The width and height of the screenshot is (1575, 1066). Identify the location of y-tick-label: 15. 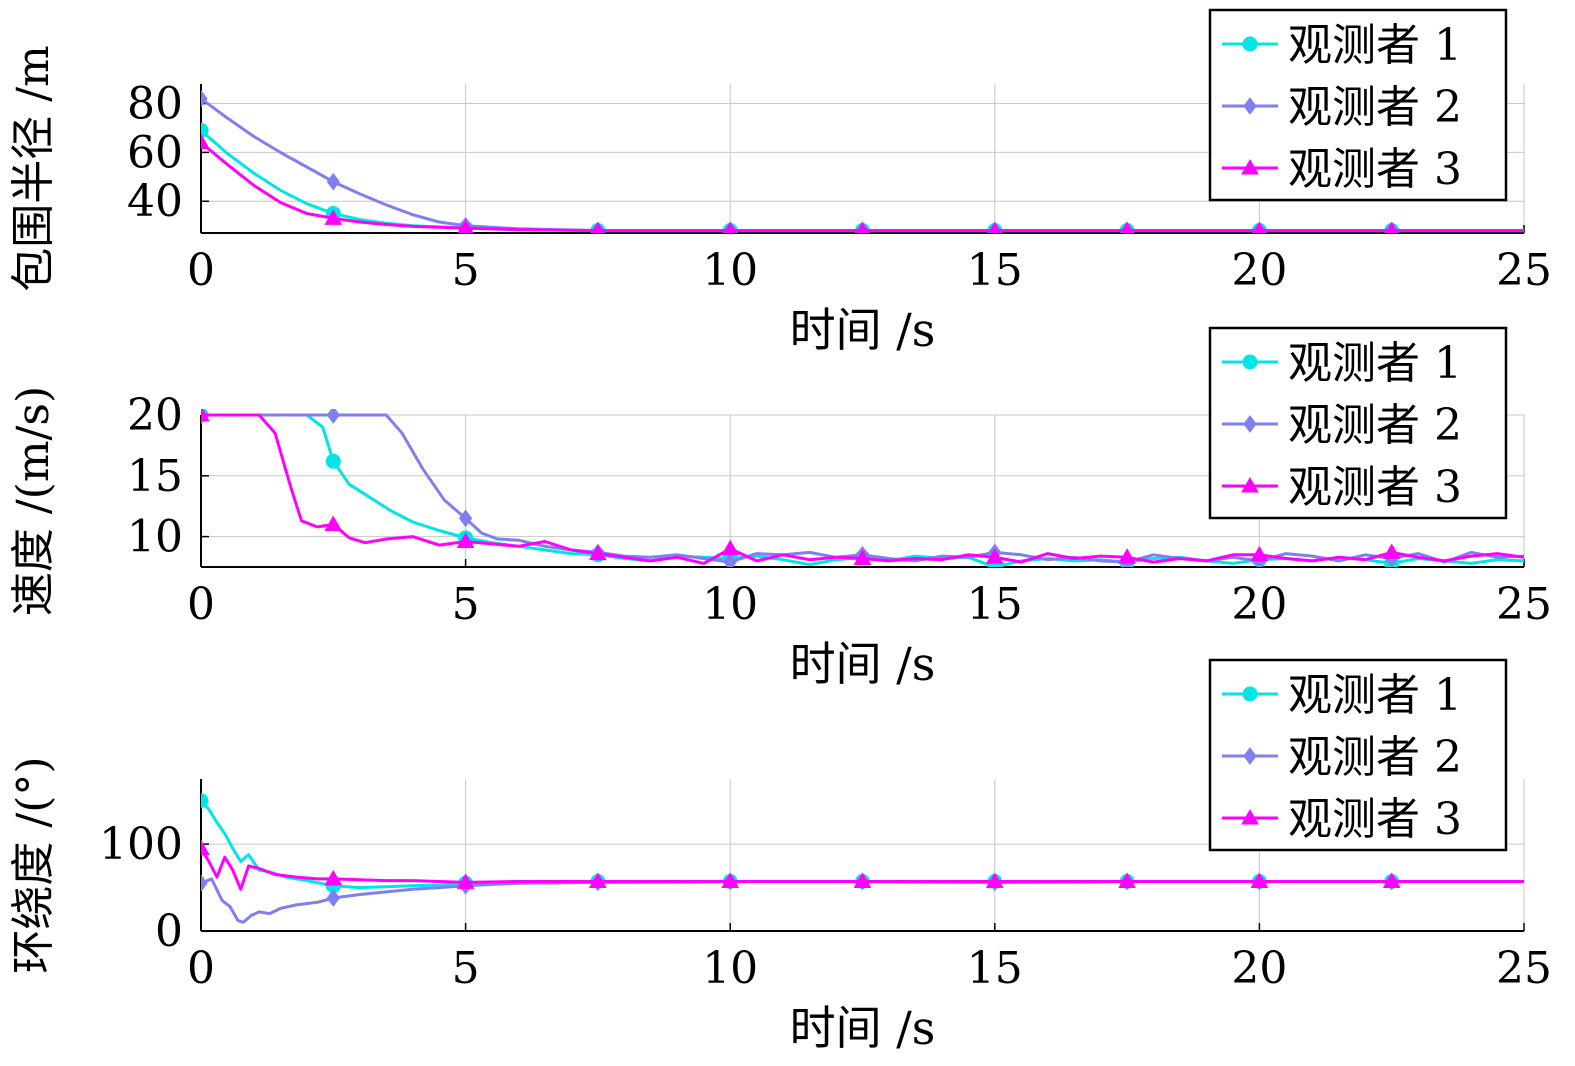
(155, 476).